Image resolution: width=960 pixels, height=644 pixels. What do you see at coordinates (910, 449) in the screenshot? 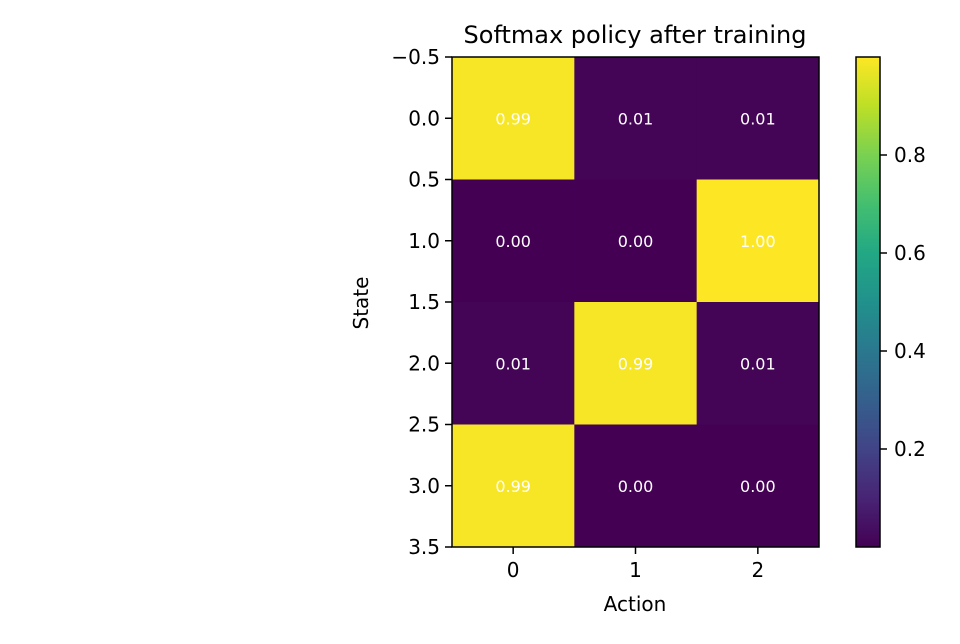
I see `colorbar-tick-label: 0.2` at bounding box center [910, 449].